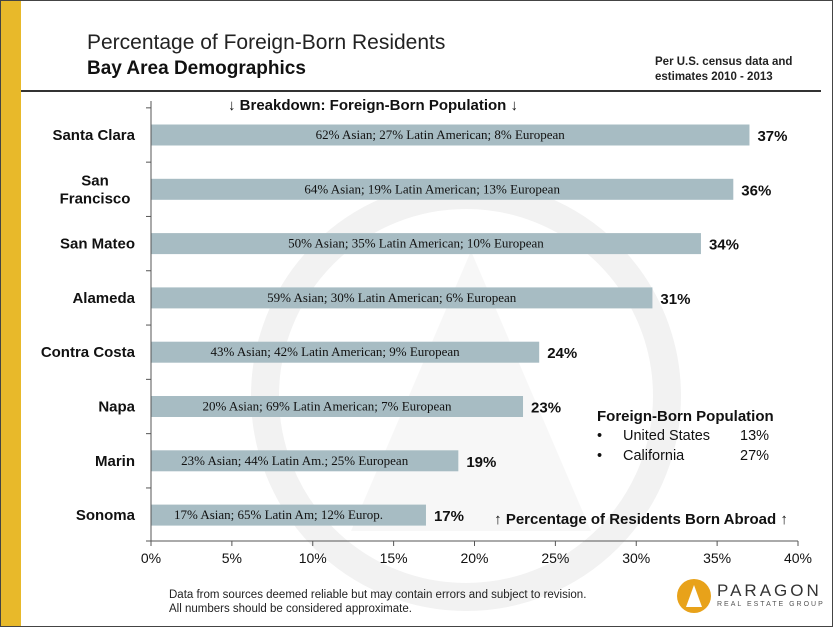 This screenshot has width=833, height=627. Describe the element at coordinates (11, 313) in the screenshot. I see `accent-side-bar` at that location.